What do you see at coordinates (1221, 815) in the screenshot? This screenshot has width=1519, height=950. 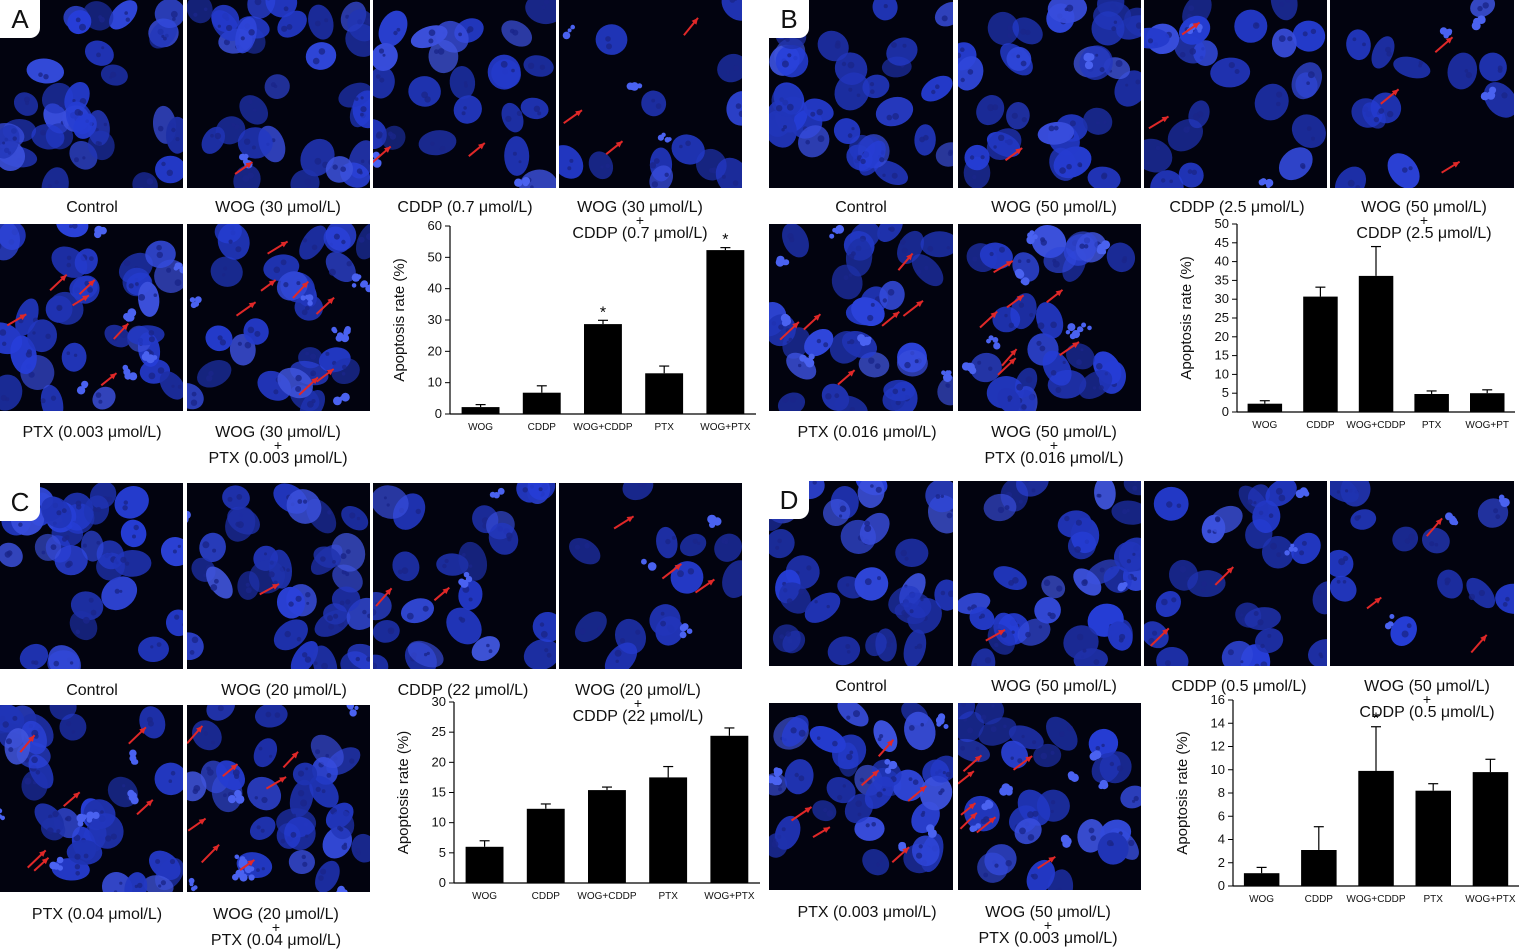 I see `y-tick-label: 6` at bounding box center [1221, 815].